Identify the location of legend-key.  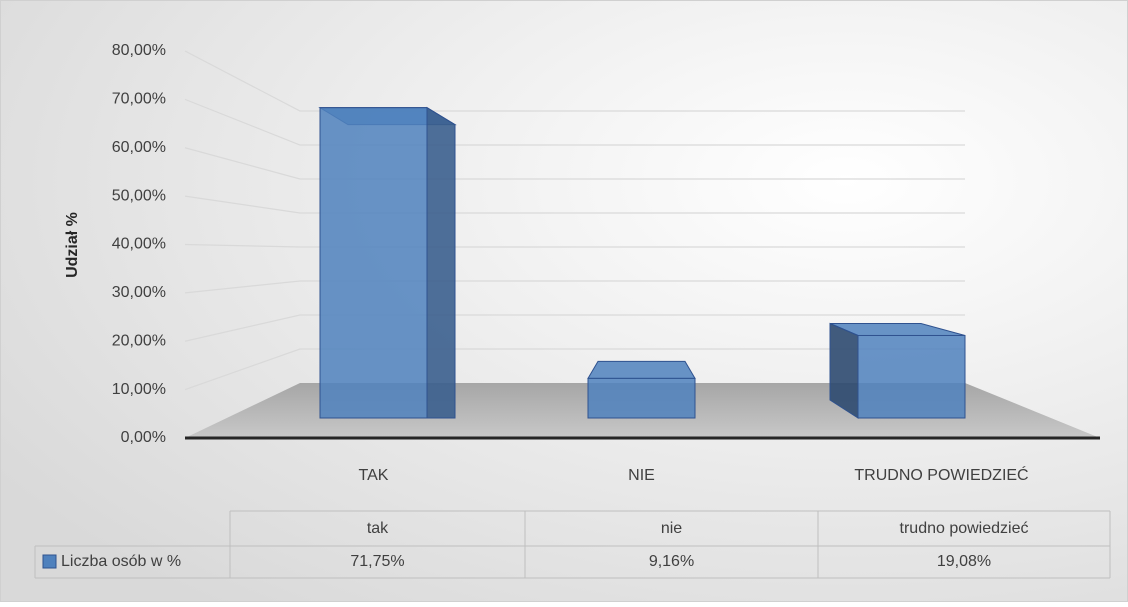
(49, 561).